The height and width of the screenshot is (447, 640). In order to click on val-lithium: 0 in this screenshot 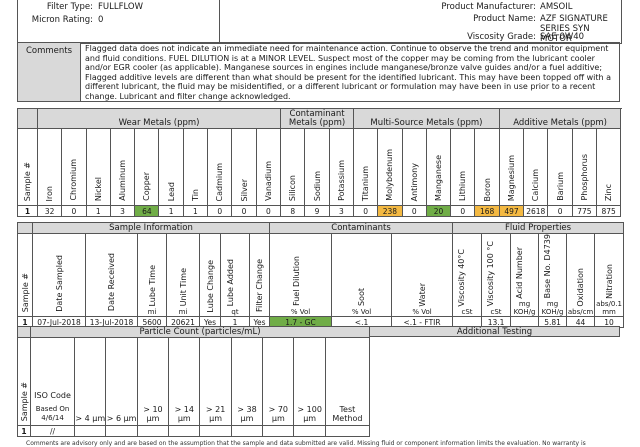, I will do `click(463, 211)`.